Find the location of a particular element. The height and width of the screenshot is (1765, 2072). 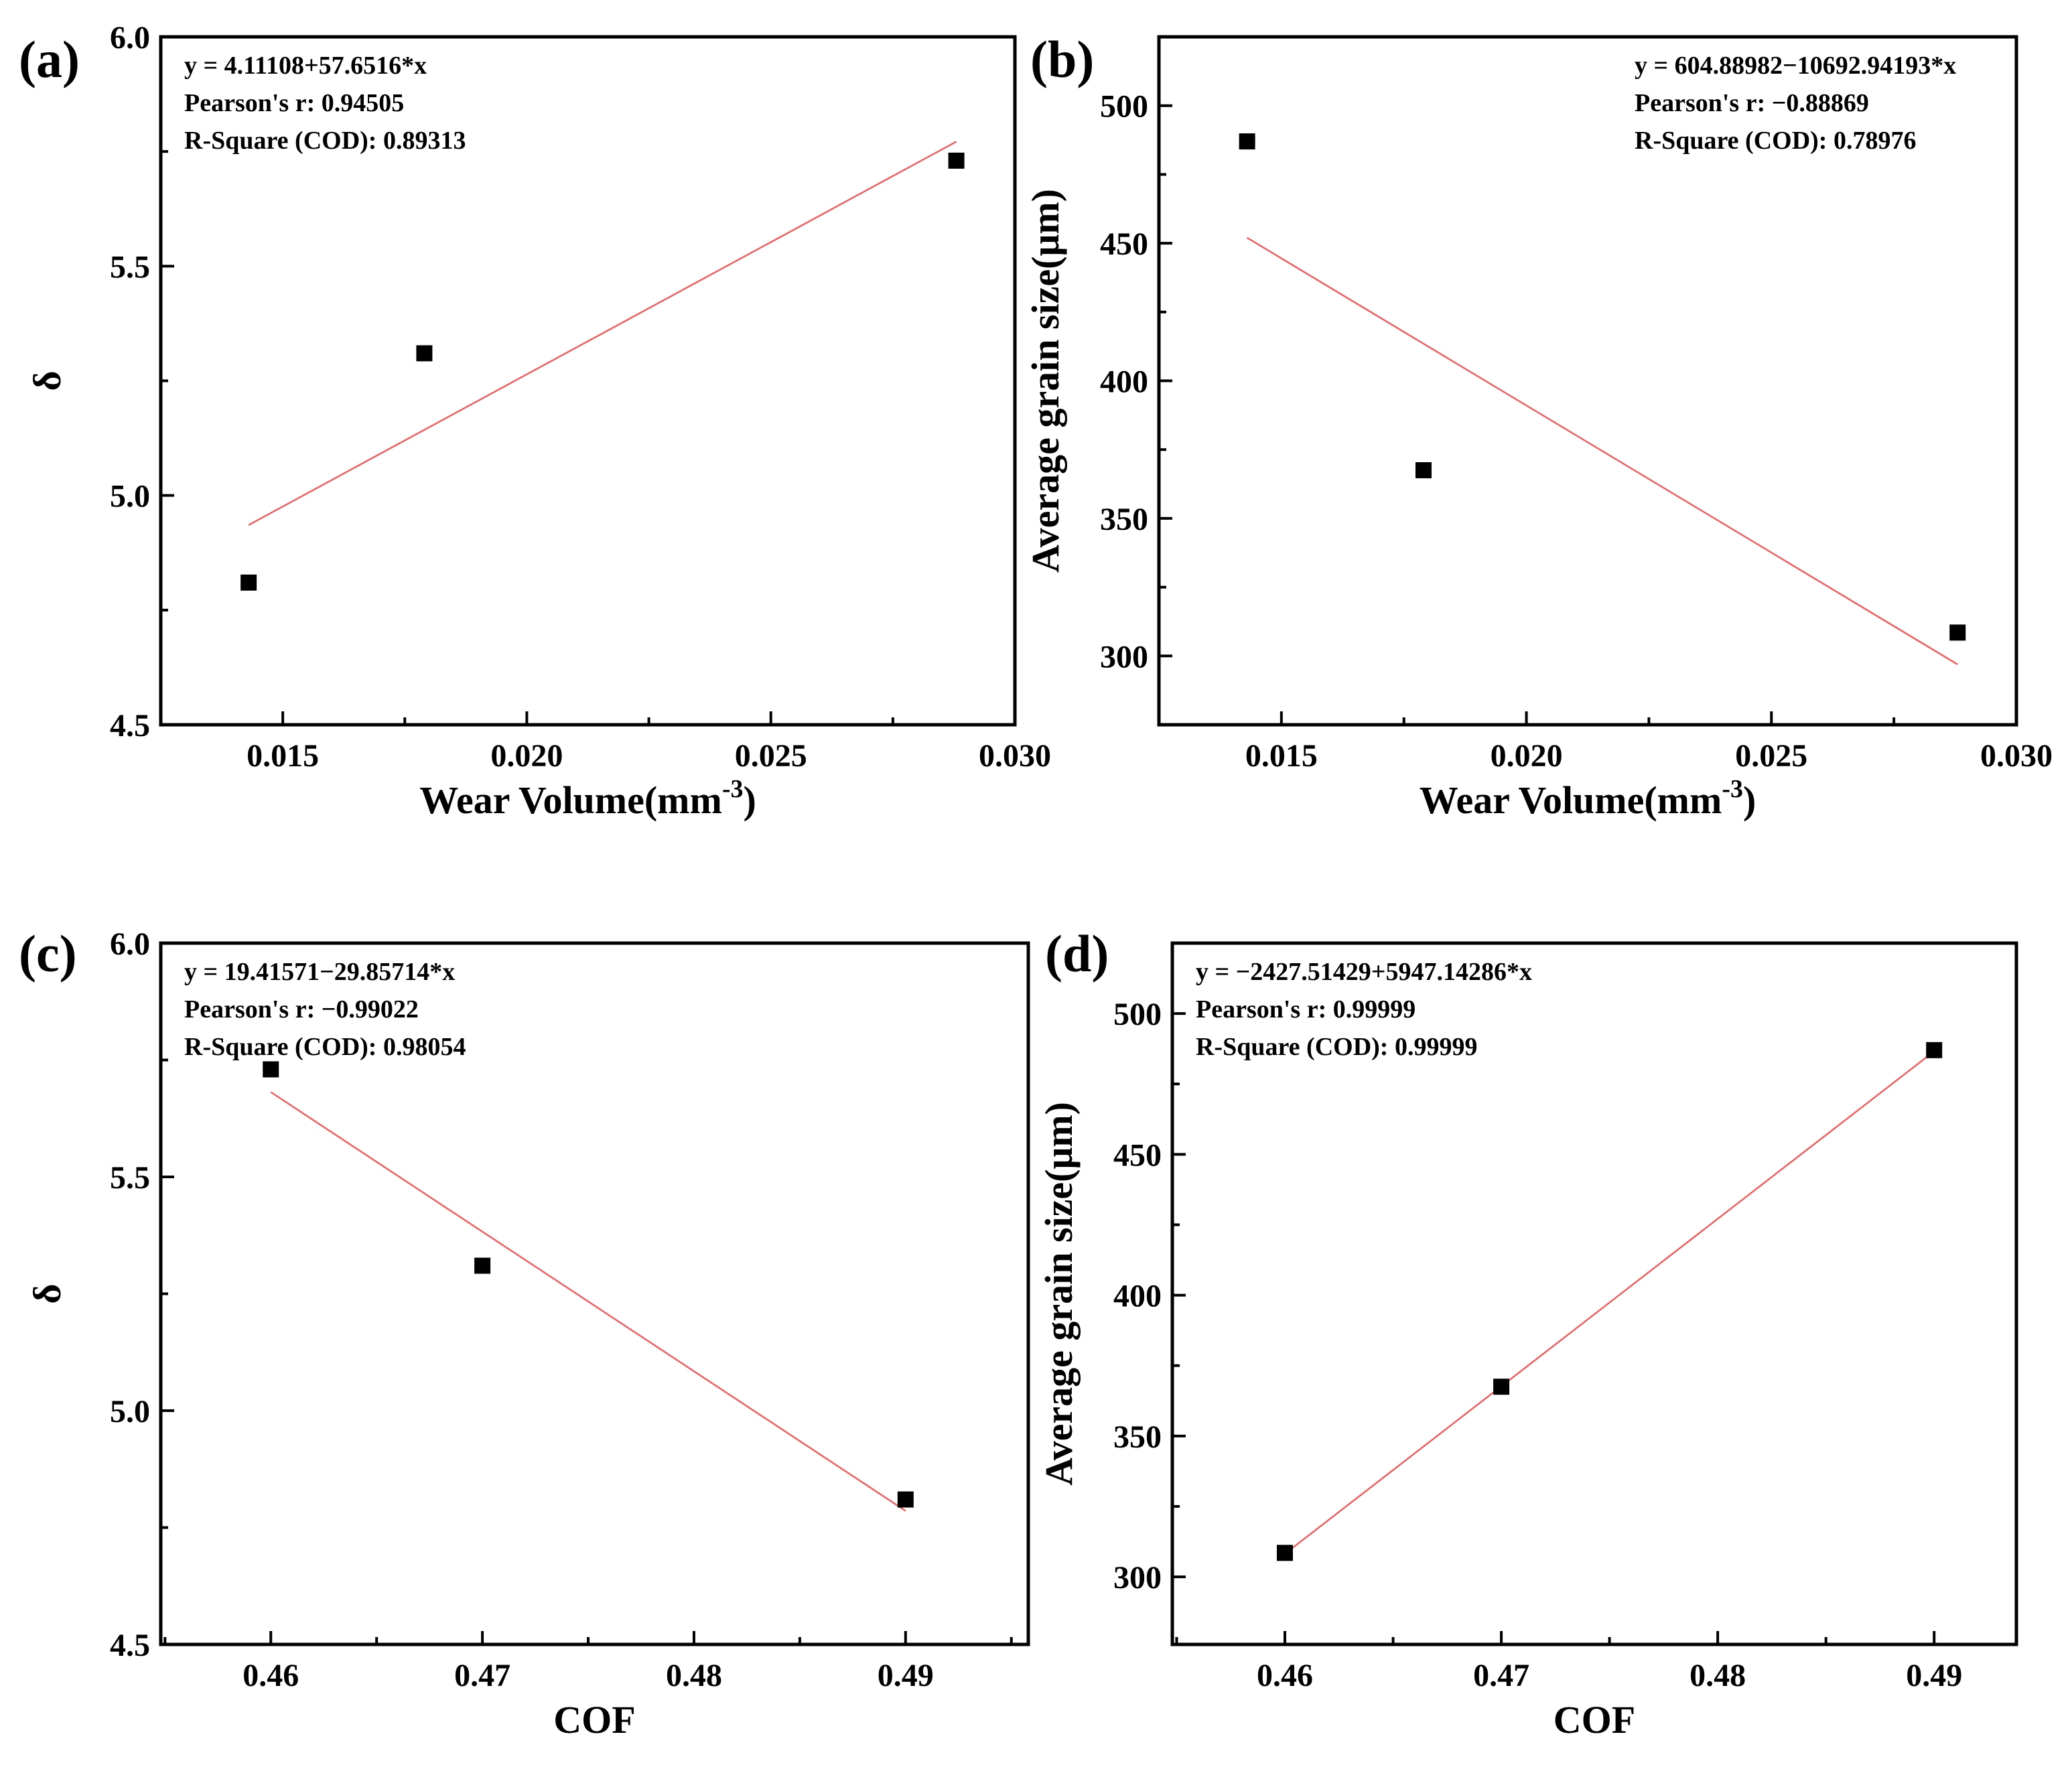

fit-equation-line: Pearson's r: −0.88869 is located at coordinates (1752, 103).